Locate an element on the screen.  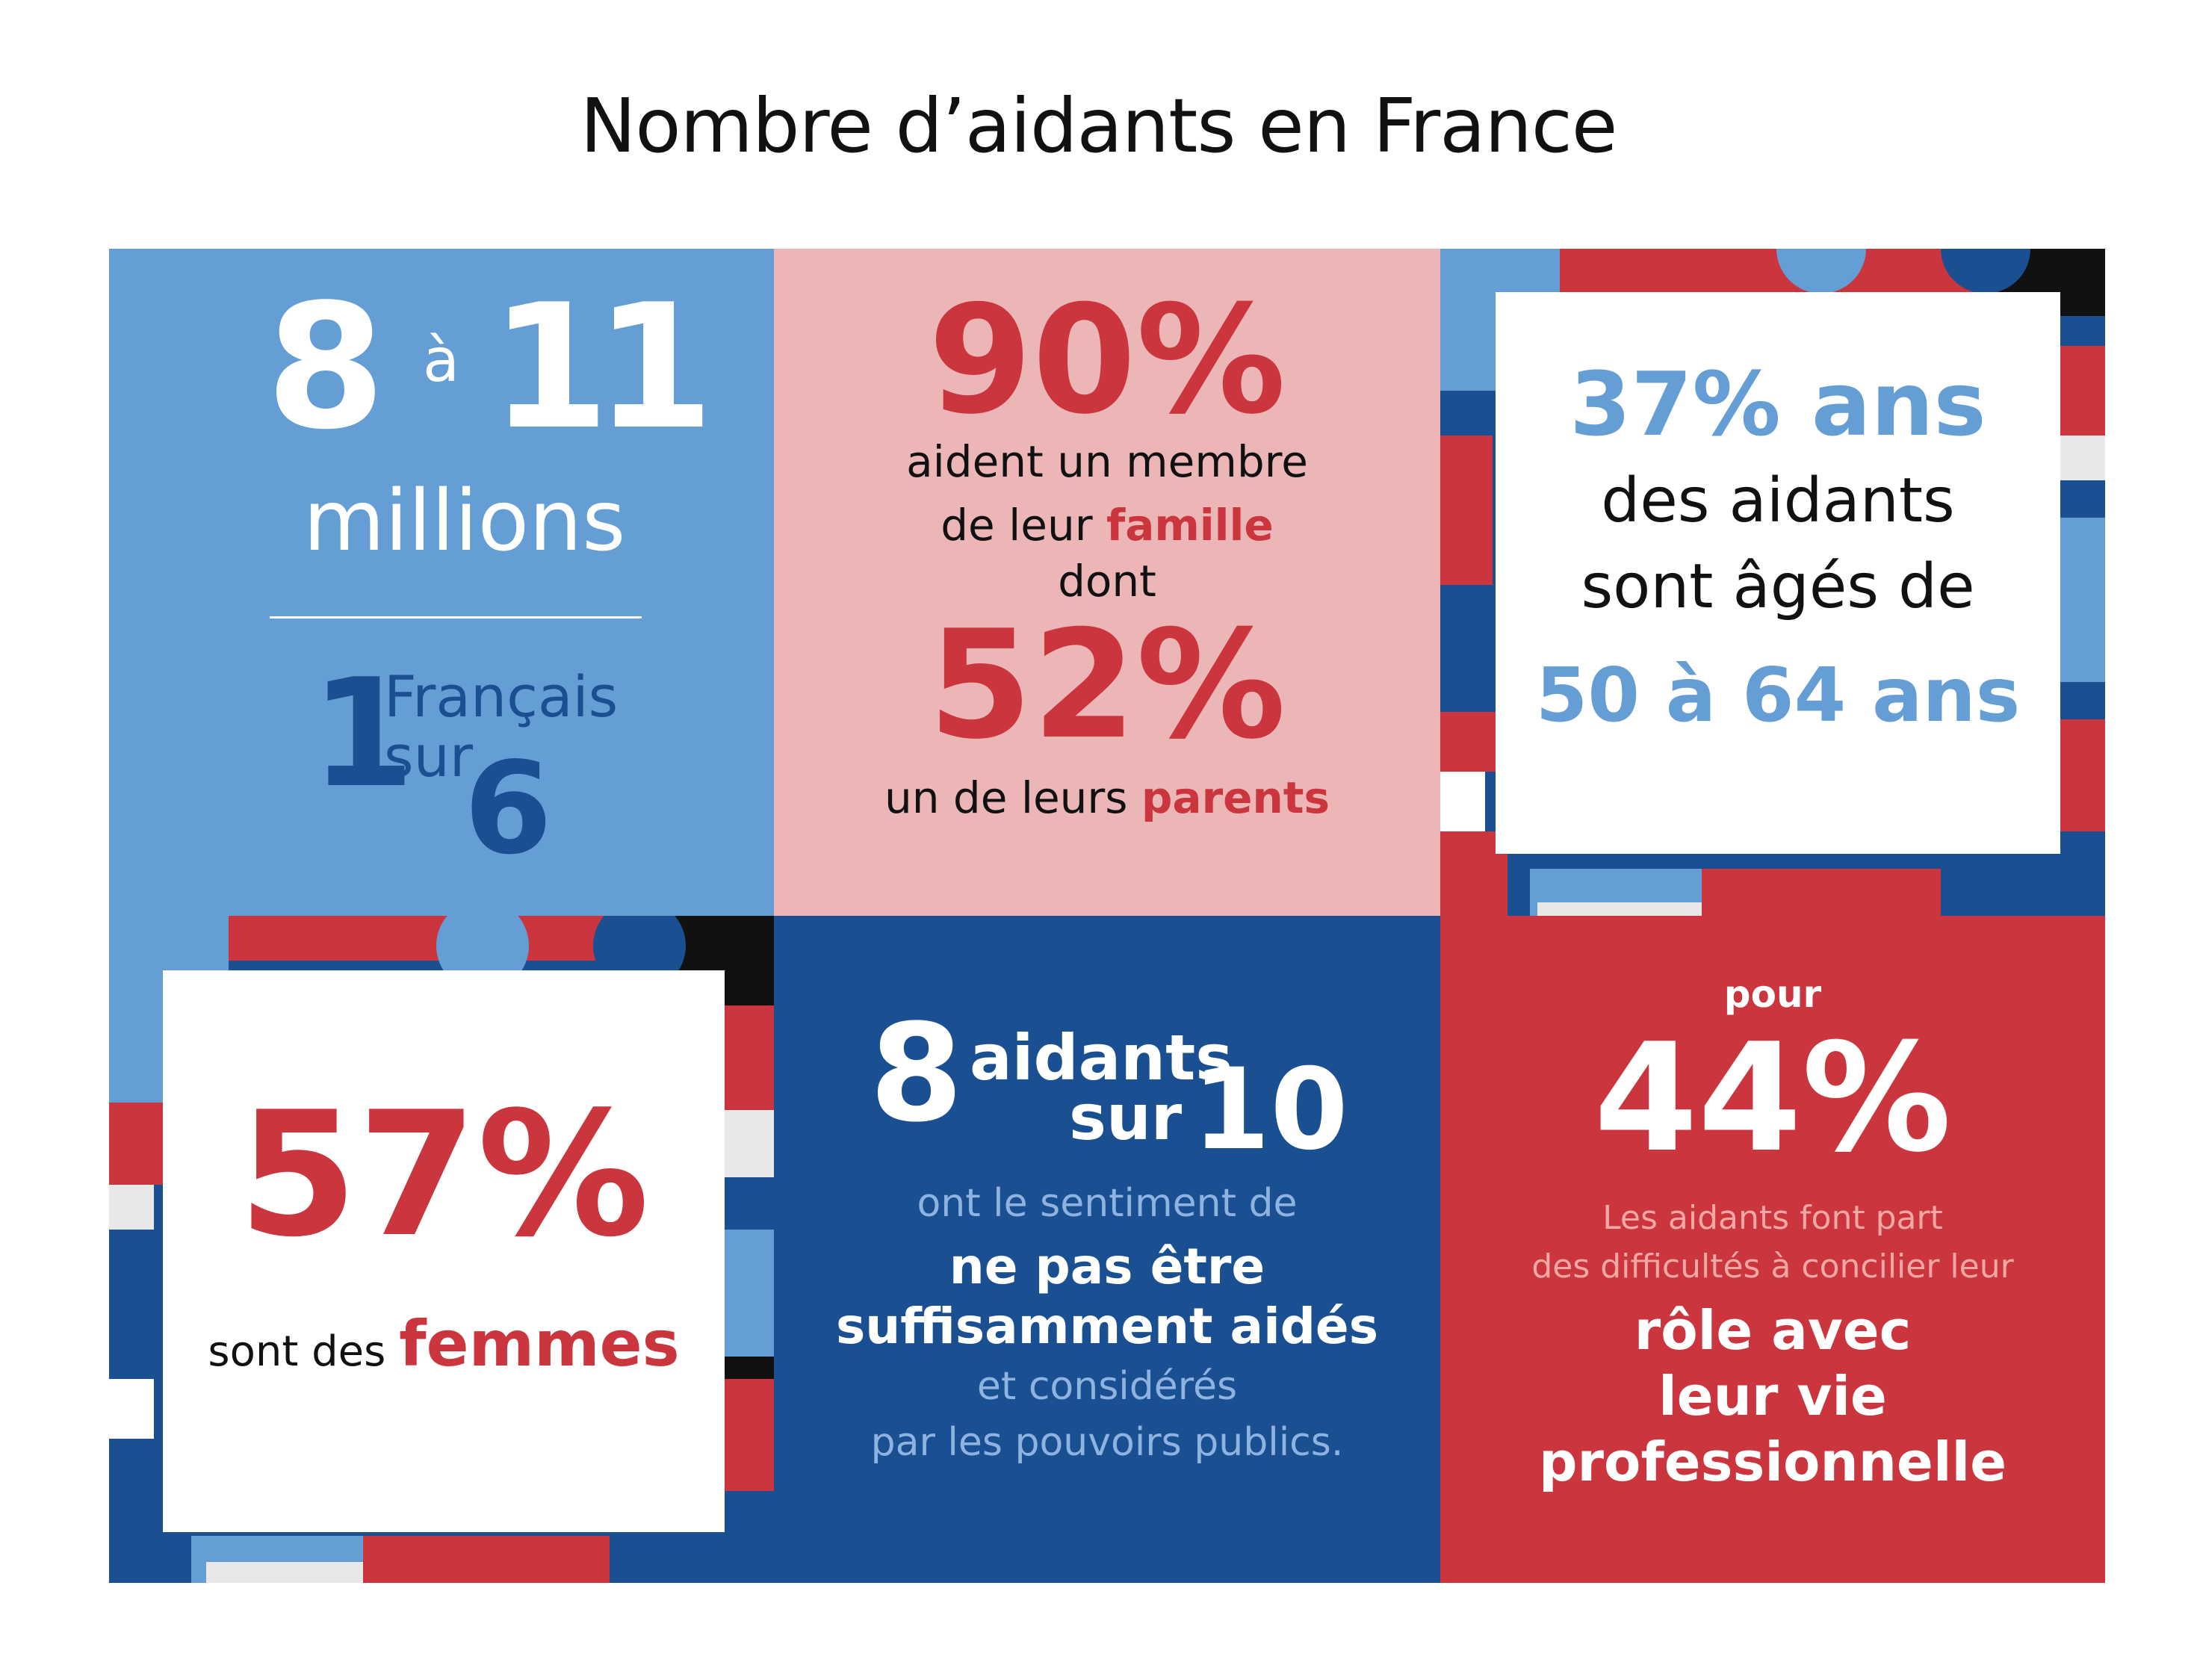
tile-millions: 8 à 11 millions 1 Français sur 6 is located at coordinates (442, 582).